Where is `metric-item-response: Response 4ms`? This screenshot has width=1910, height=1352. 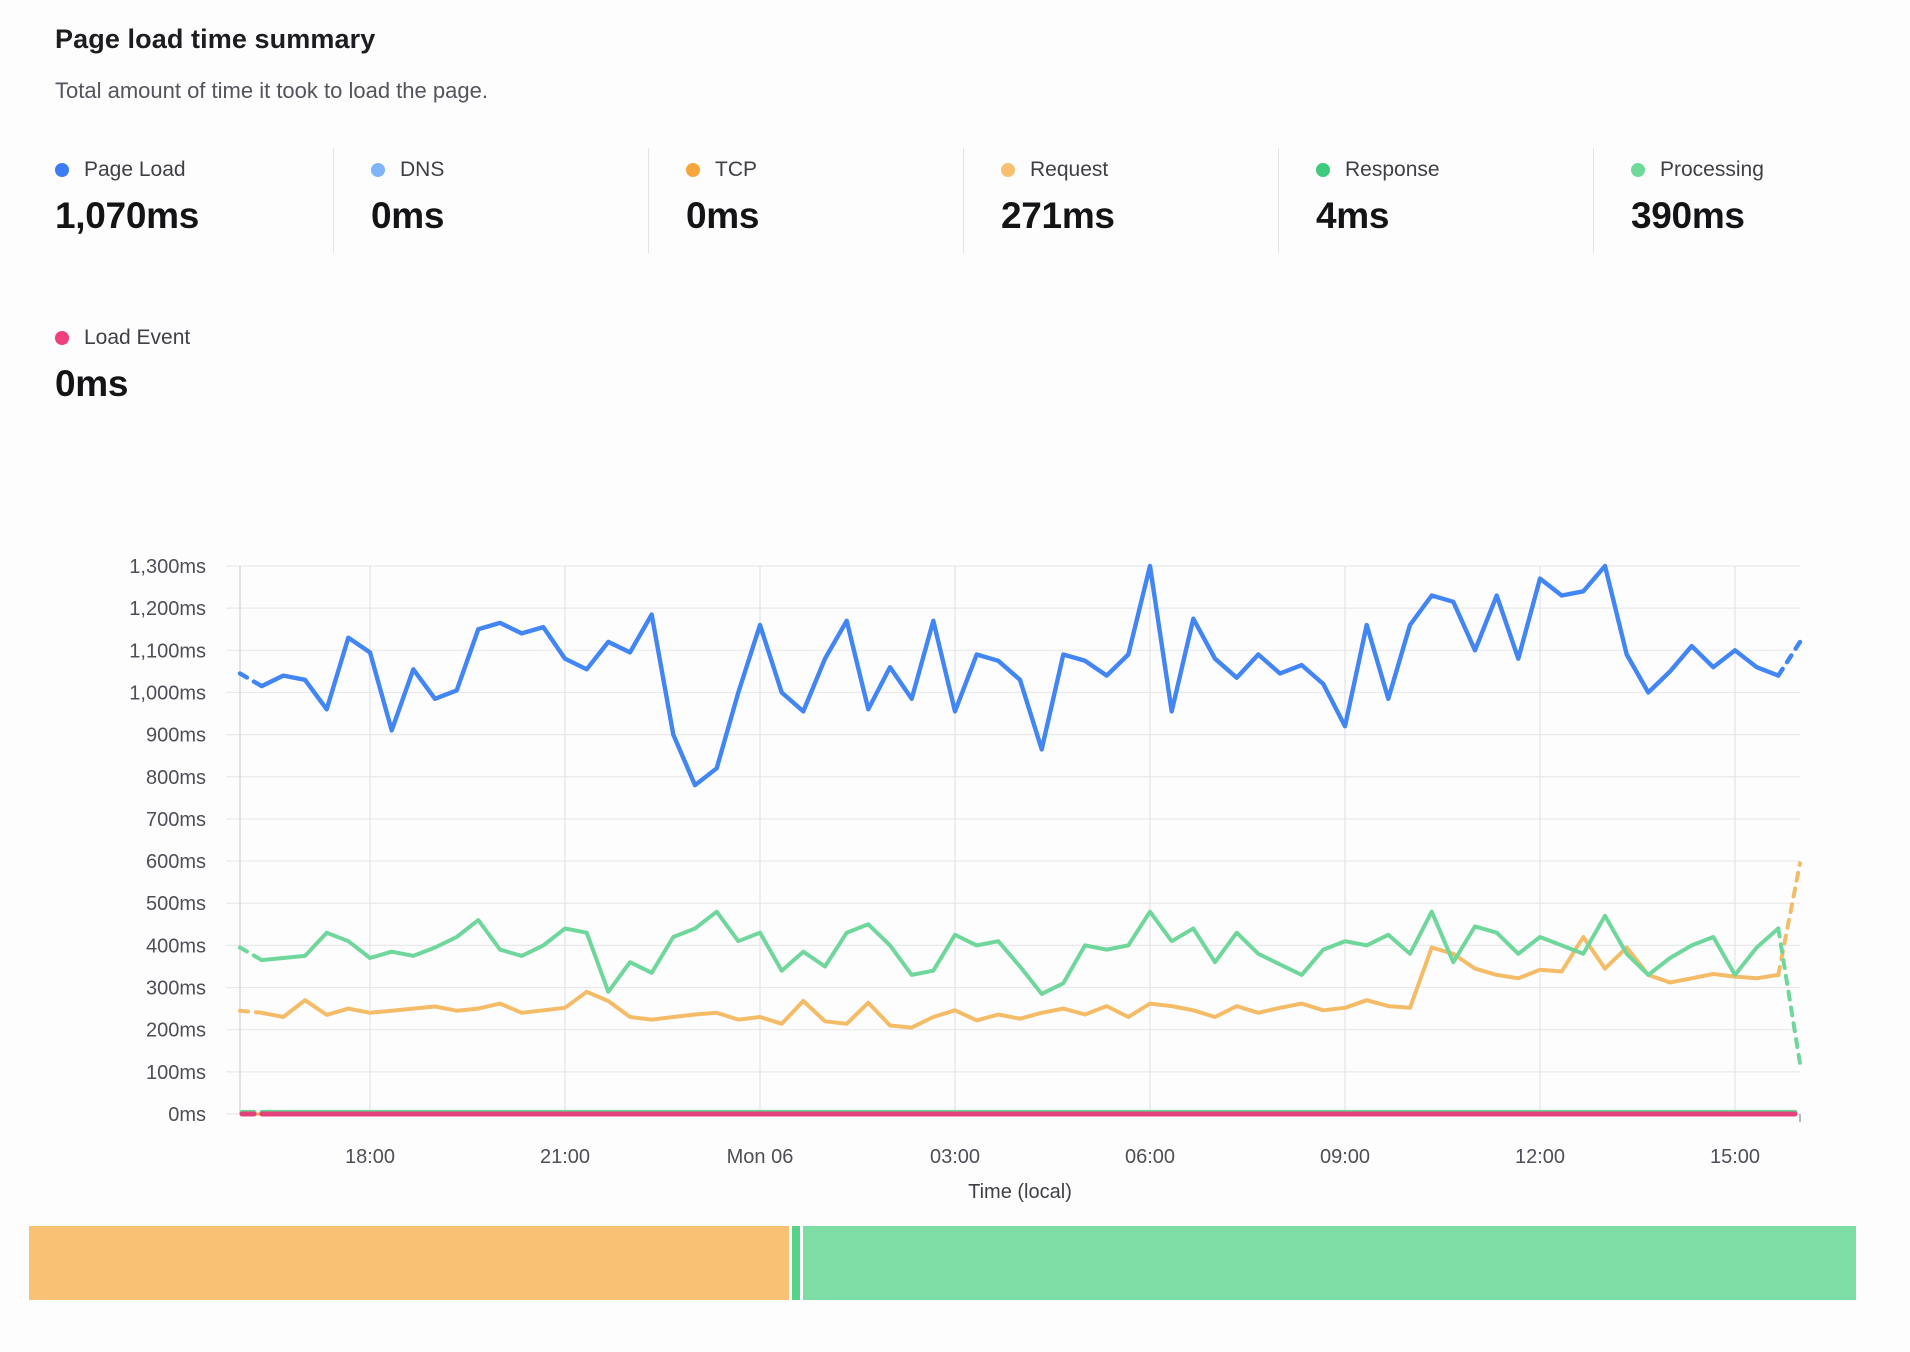 metric-item-response: Response 4ms is located at coordinates (1435, 200).